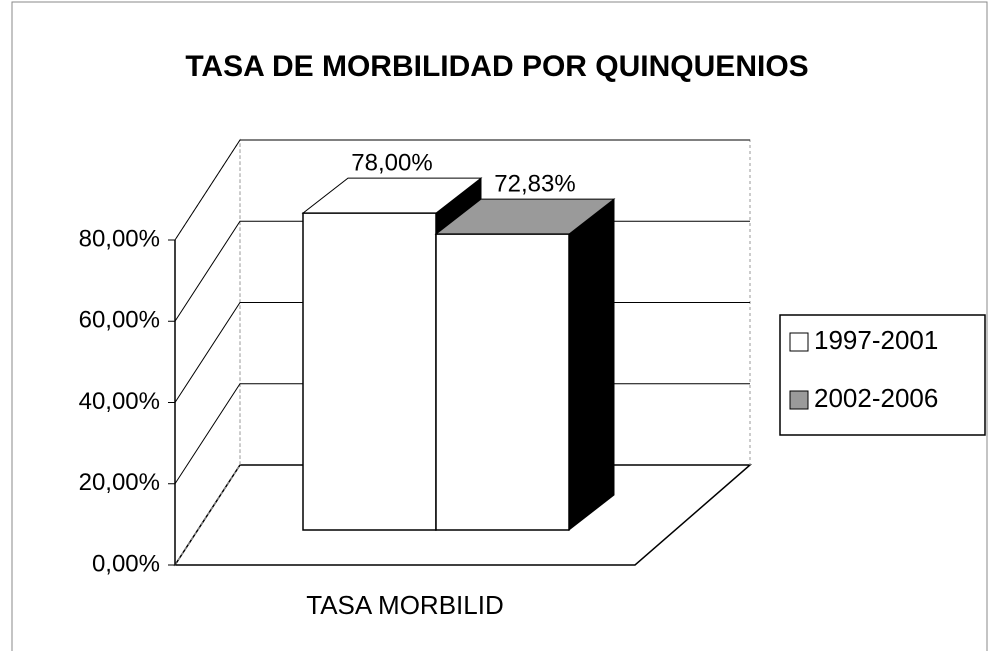 Image resolution: width=993 pixels, height=651 pixels. I want to click on x-tick-label: TASA MORBILID, so click(404, 605).